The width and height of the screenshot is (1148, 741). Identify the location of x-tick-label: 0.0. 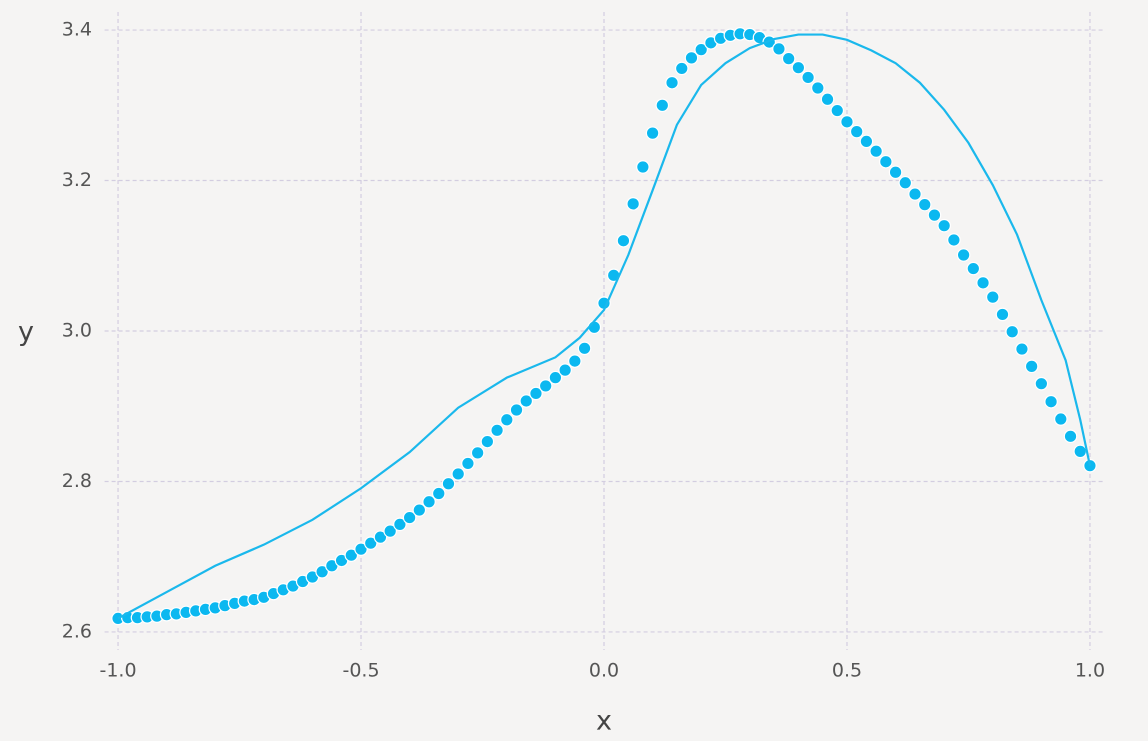
(604, 671).